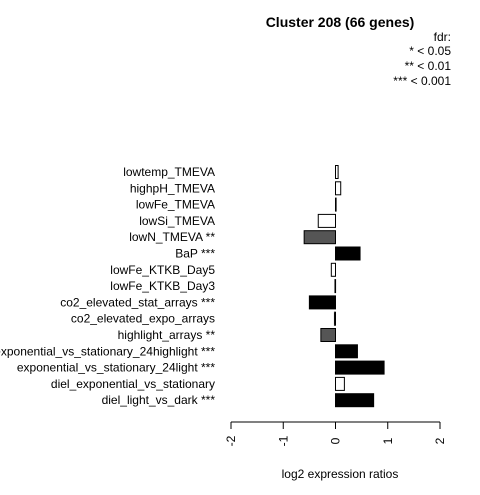 This screenshot has height=495, width=480. What do you see at coordinates (143, 319) in the screenshot?
I see `category-label: co2_elevated_expo_arrays` at bounding box center [143, 319].